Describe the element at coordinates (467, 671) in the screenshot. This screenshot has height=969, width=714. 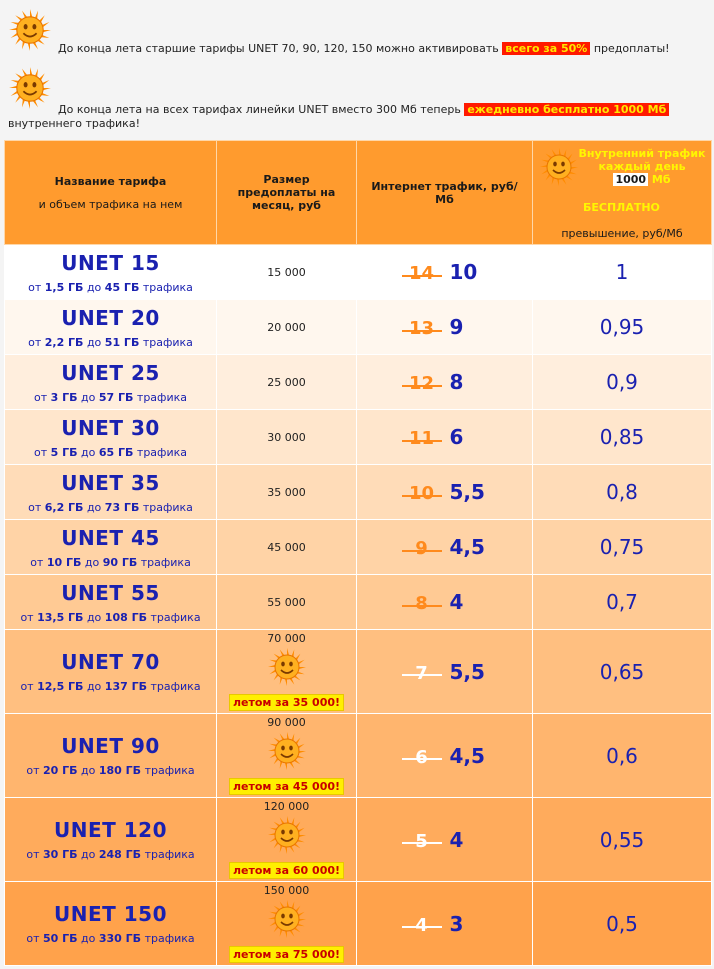
I see `new-price: 5,5` at that location.